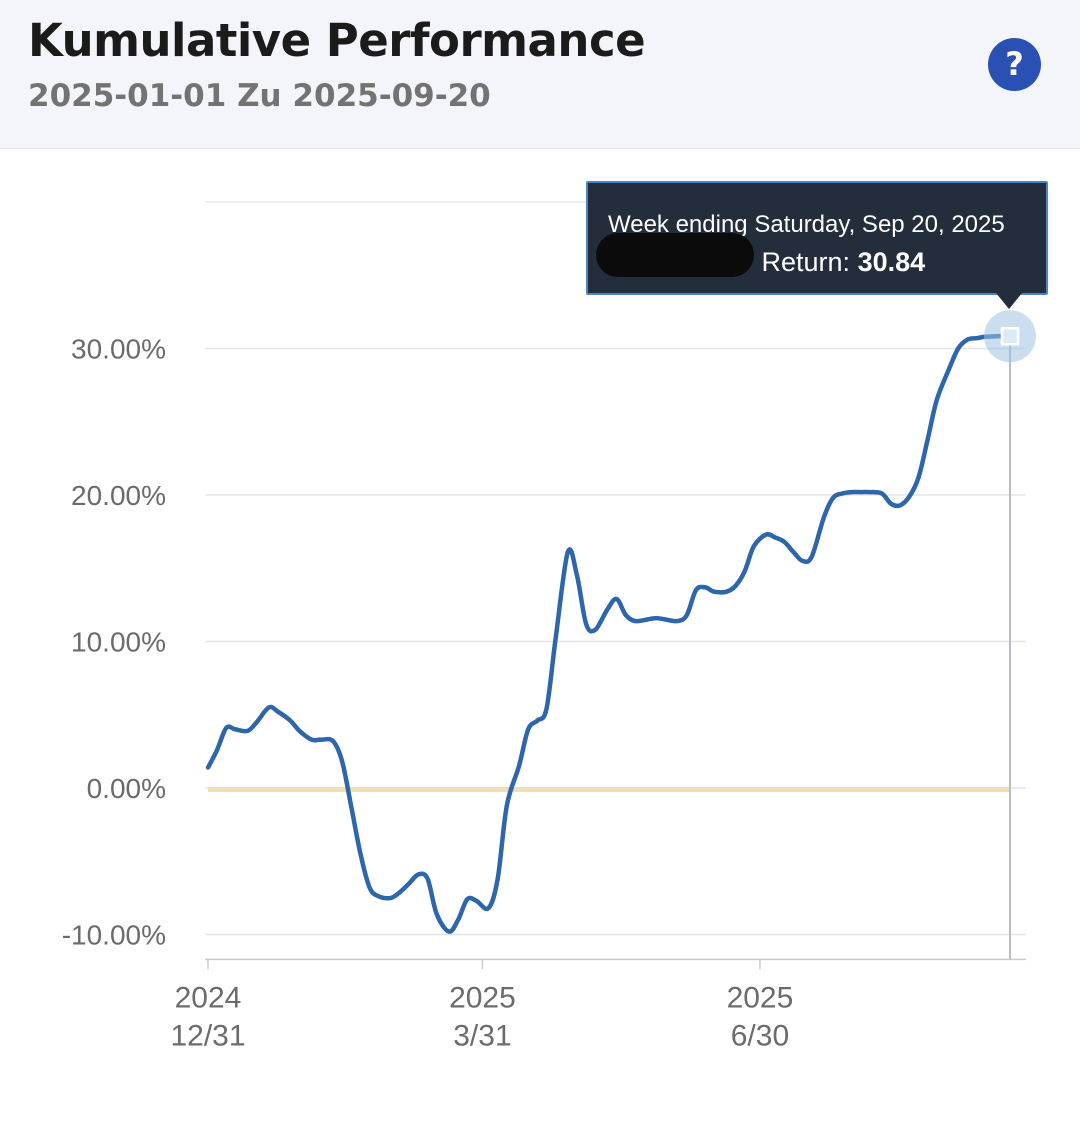  I want to click on y-tick-label: 30.00%, so click(118, 349).